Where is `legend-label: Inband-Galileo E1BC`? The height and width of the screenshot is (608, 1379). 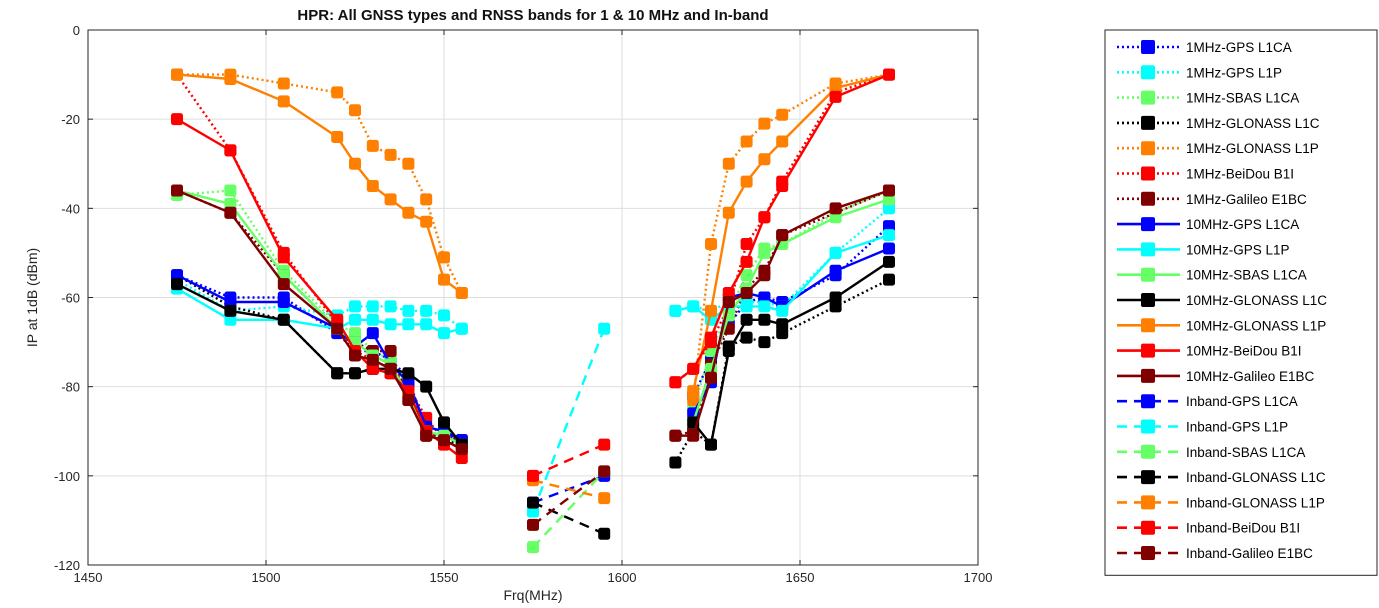
legend-label: Inband-Galileo E1BC is located at coordinates (1249, 553).